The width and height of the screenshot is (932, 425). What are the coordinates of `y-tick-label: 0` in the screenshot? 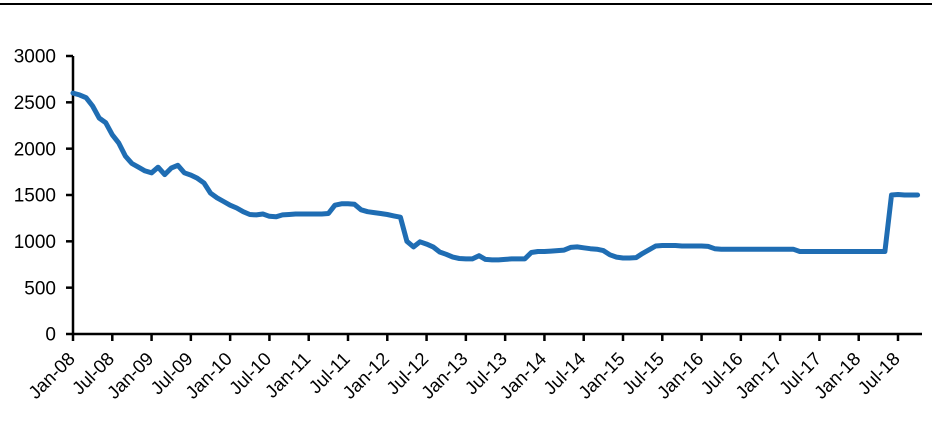 It's located at (50, 335).